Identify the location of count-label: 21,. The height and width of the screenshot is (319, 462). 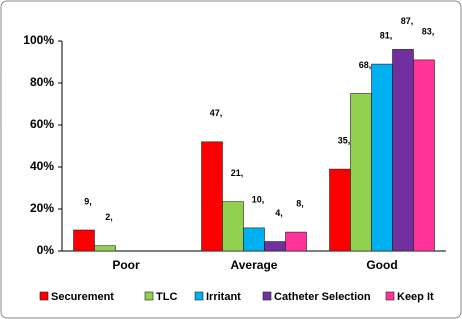
(237, 173).